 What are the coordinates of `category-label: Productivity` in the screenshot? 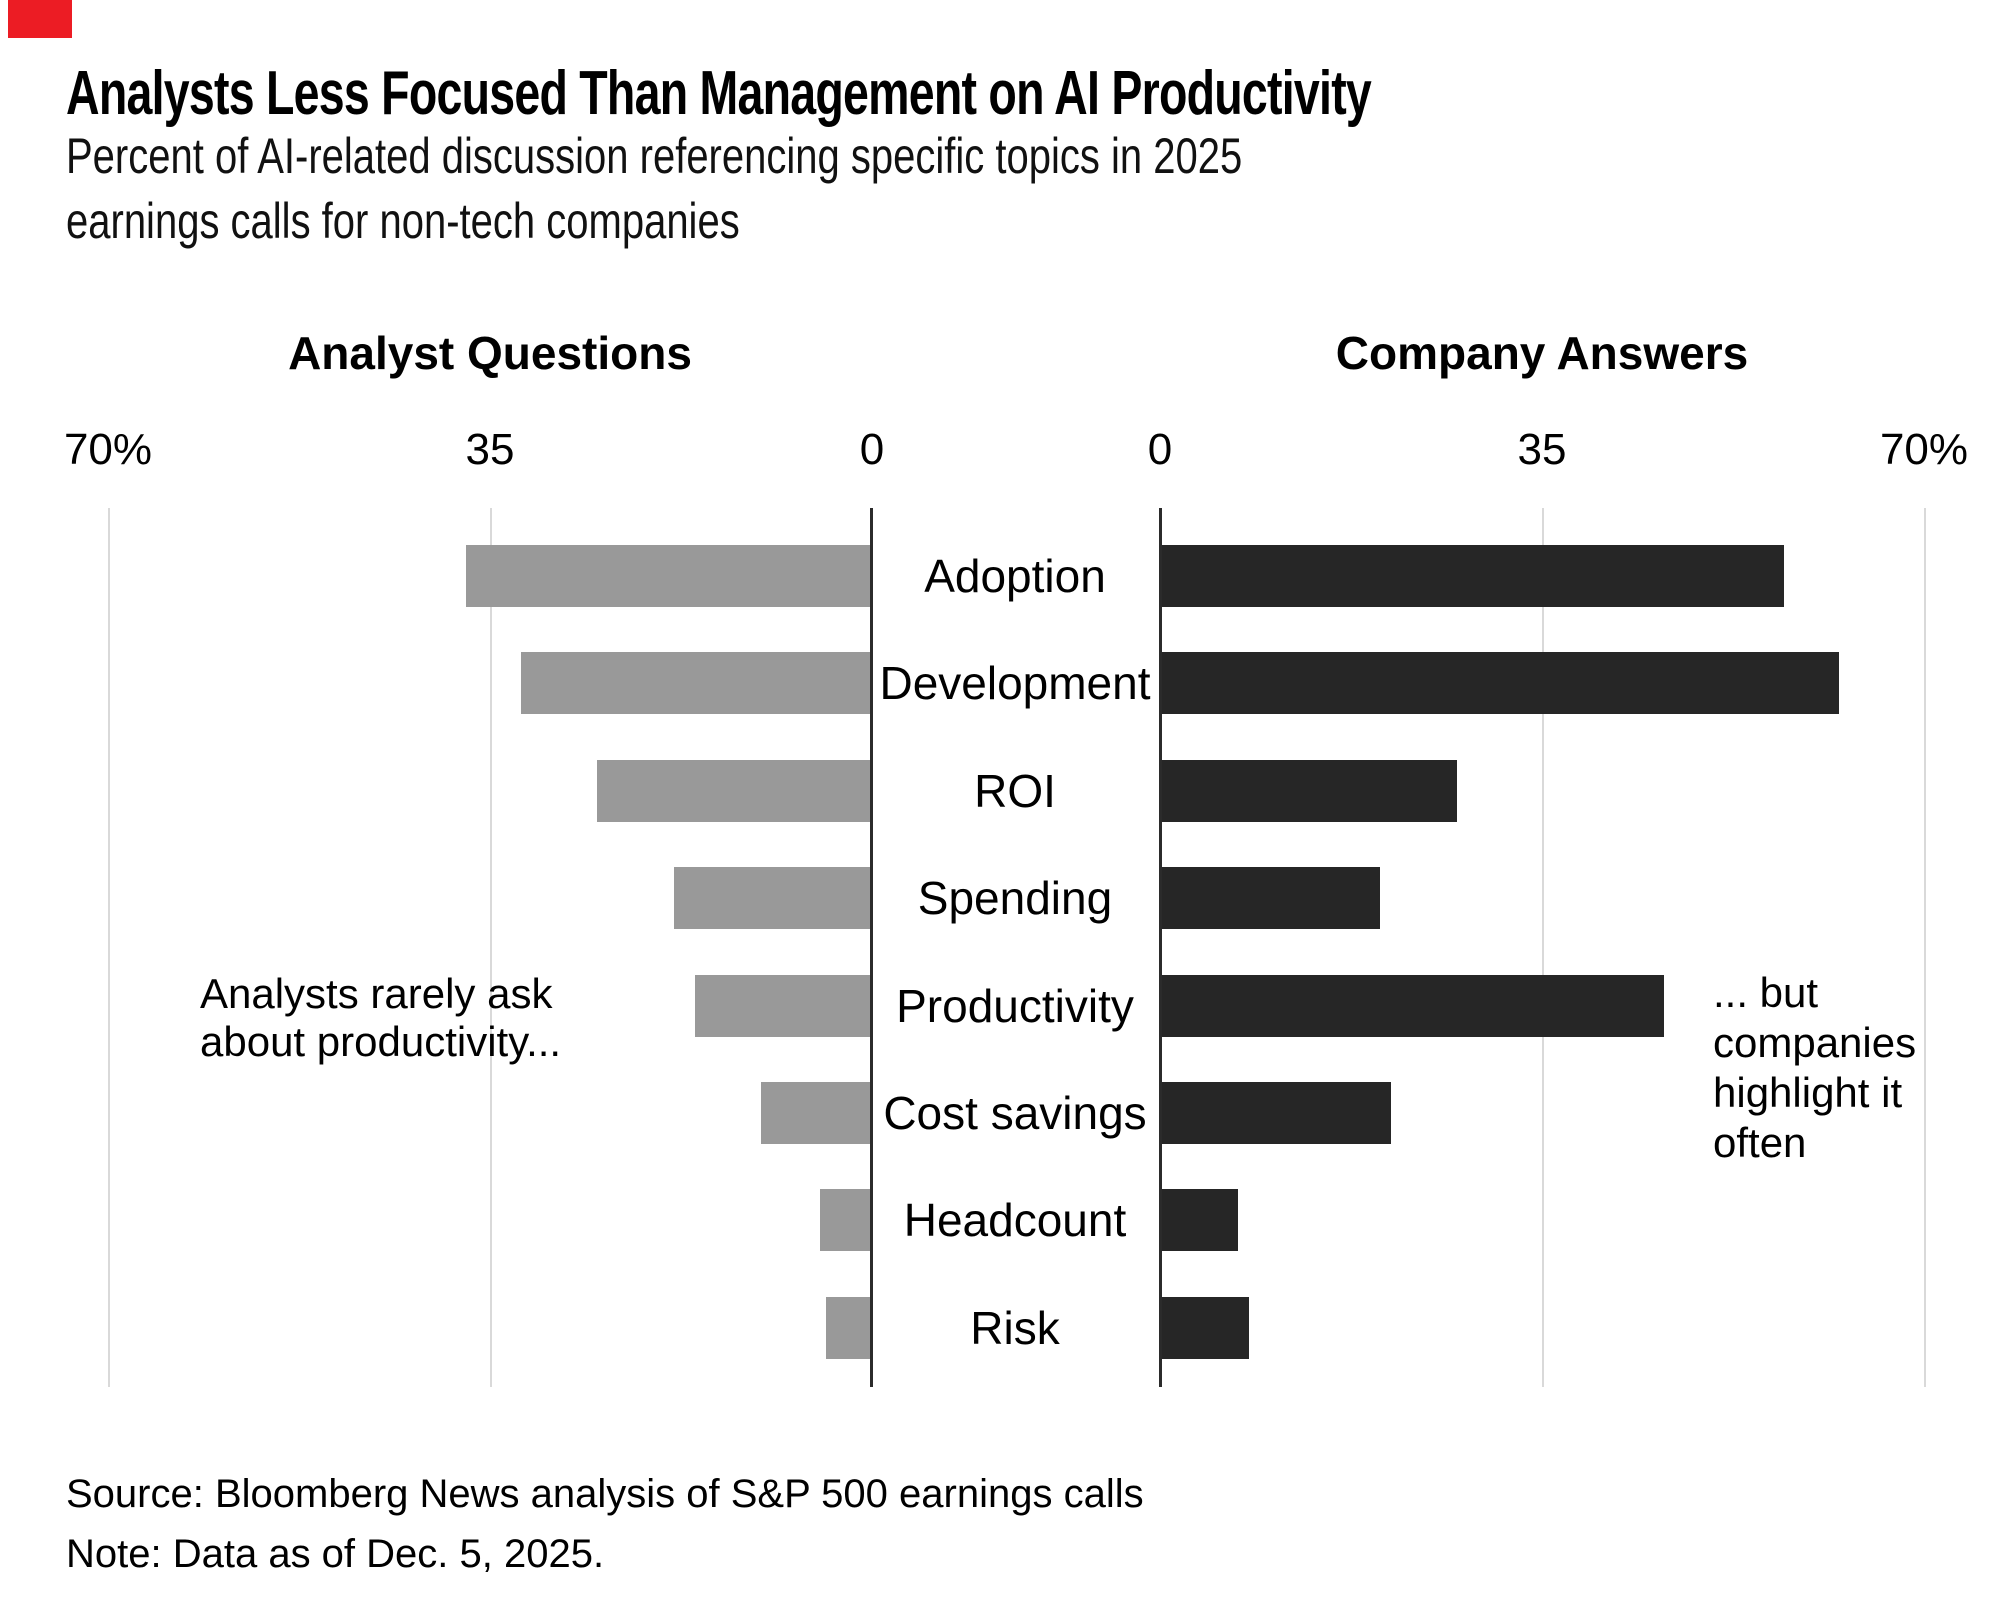 It's located at (1015, 1006).